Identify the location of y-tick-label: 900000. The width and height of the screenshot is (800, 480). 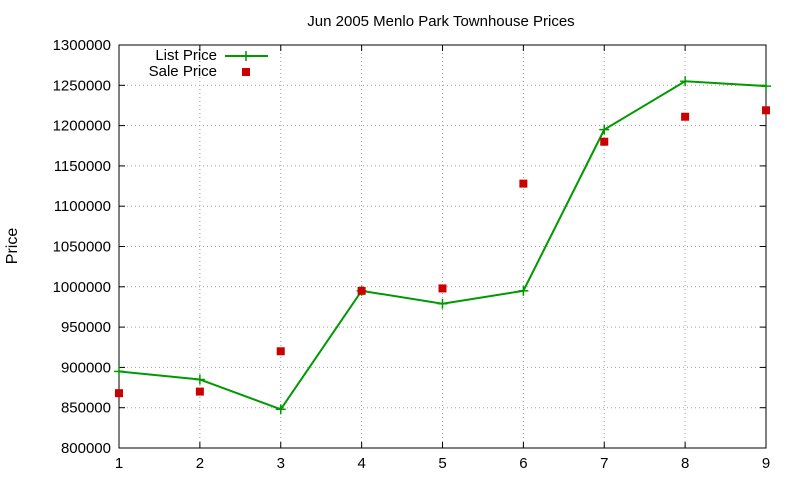
(86, 367).